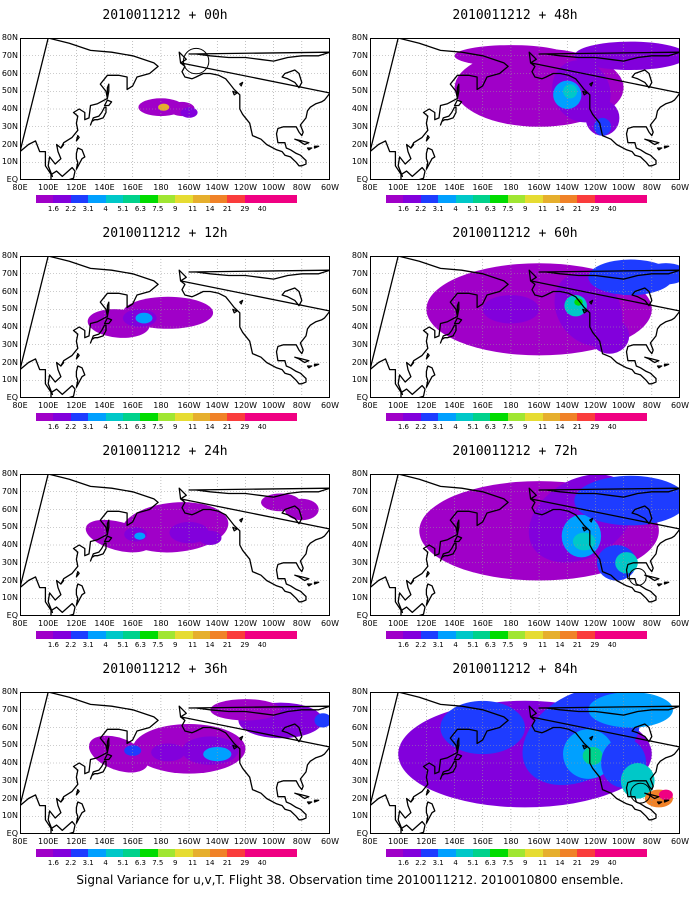 Image resolution: width=700 pixels, height=900 pixels. Describe the element at coordinates (104, 841) in the screenshot. I see `lon-tick-label: 140E` at that location.